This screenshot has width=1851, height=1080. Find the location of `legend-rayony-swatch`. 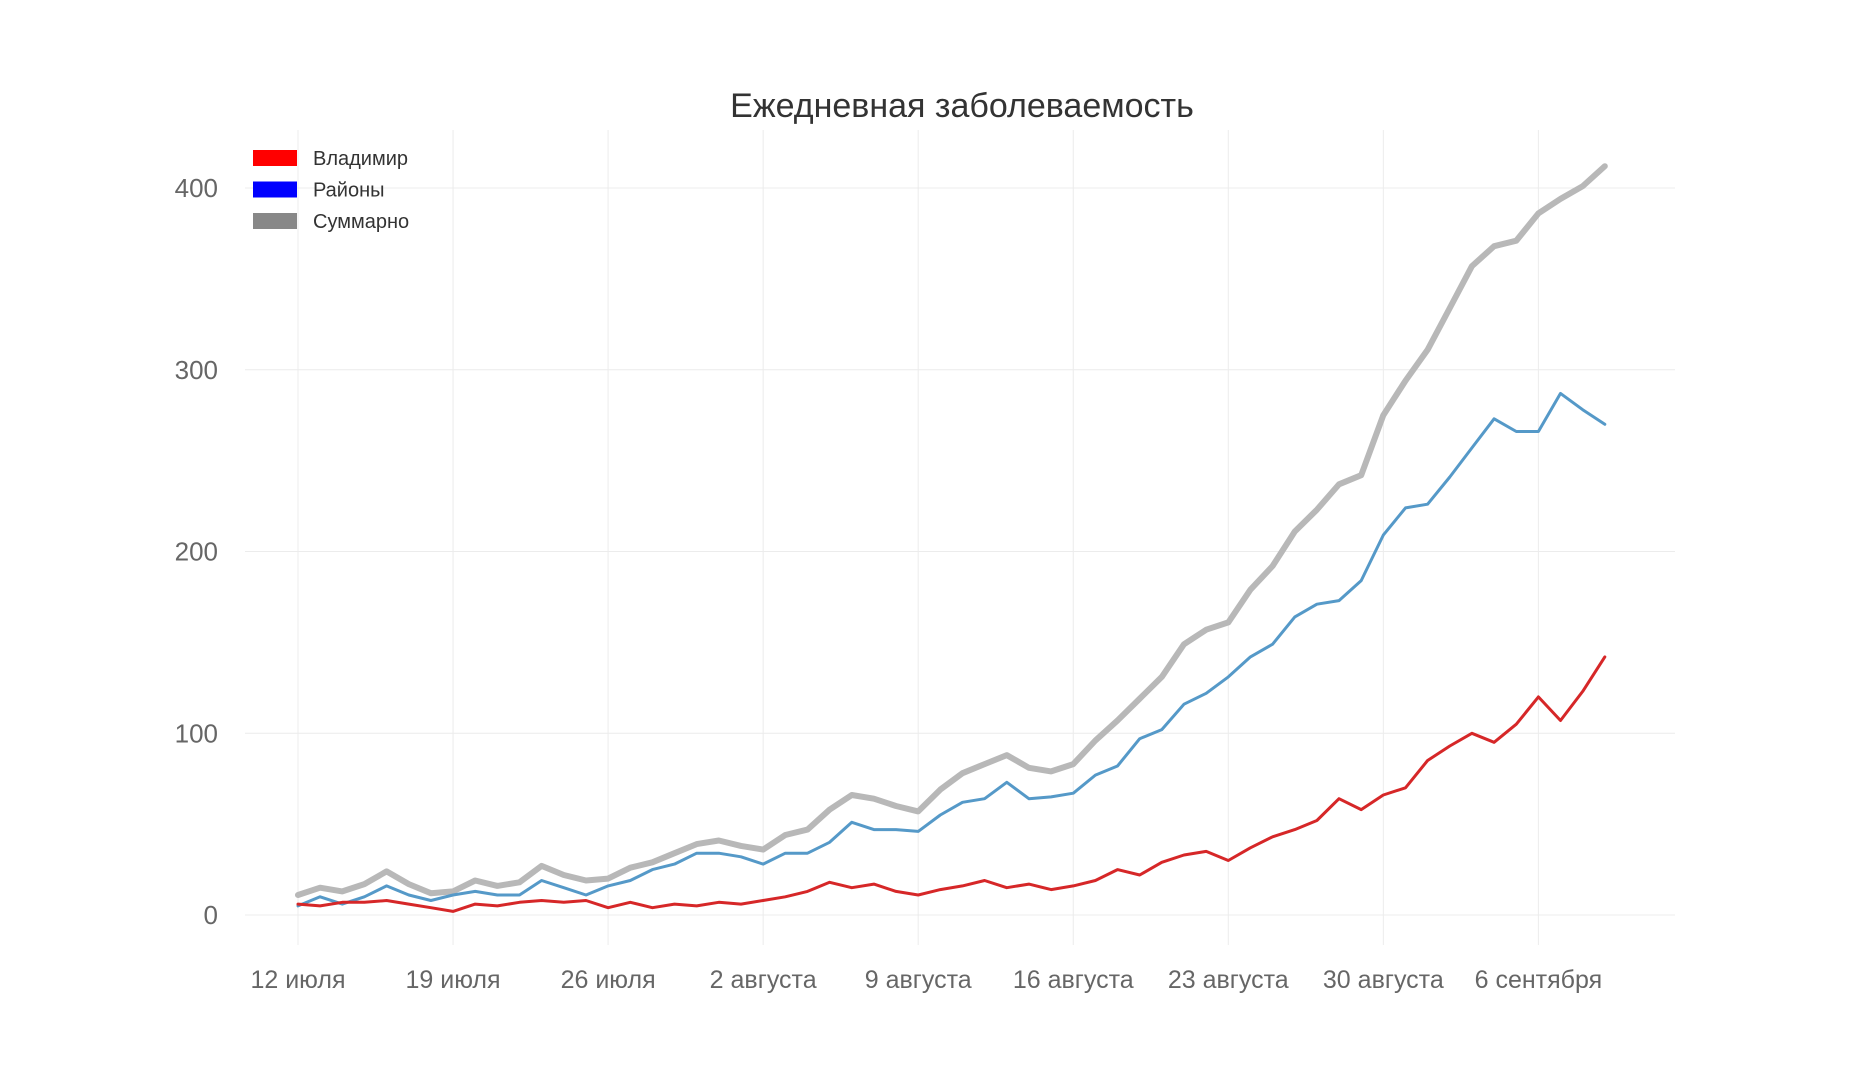

legend-rayony-swatch is located at coordinates (275, 189).